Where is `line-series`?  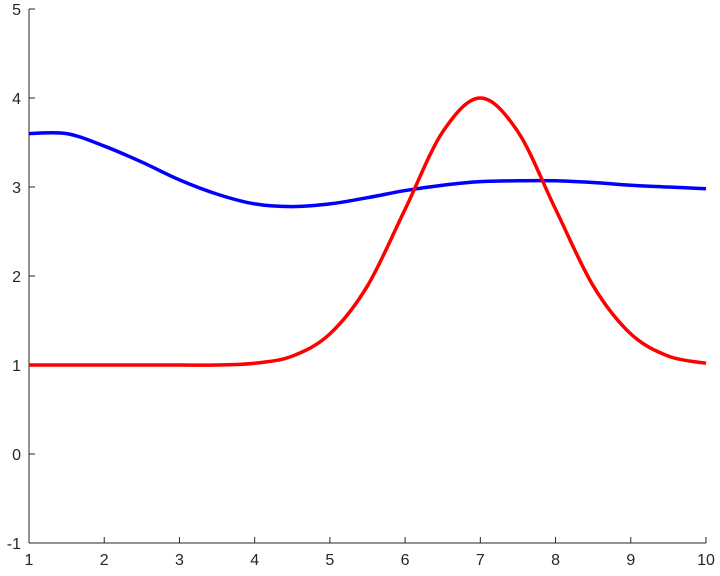
line-series is located at coordinates (367, 169).